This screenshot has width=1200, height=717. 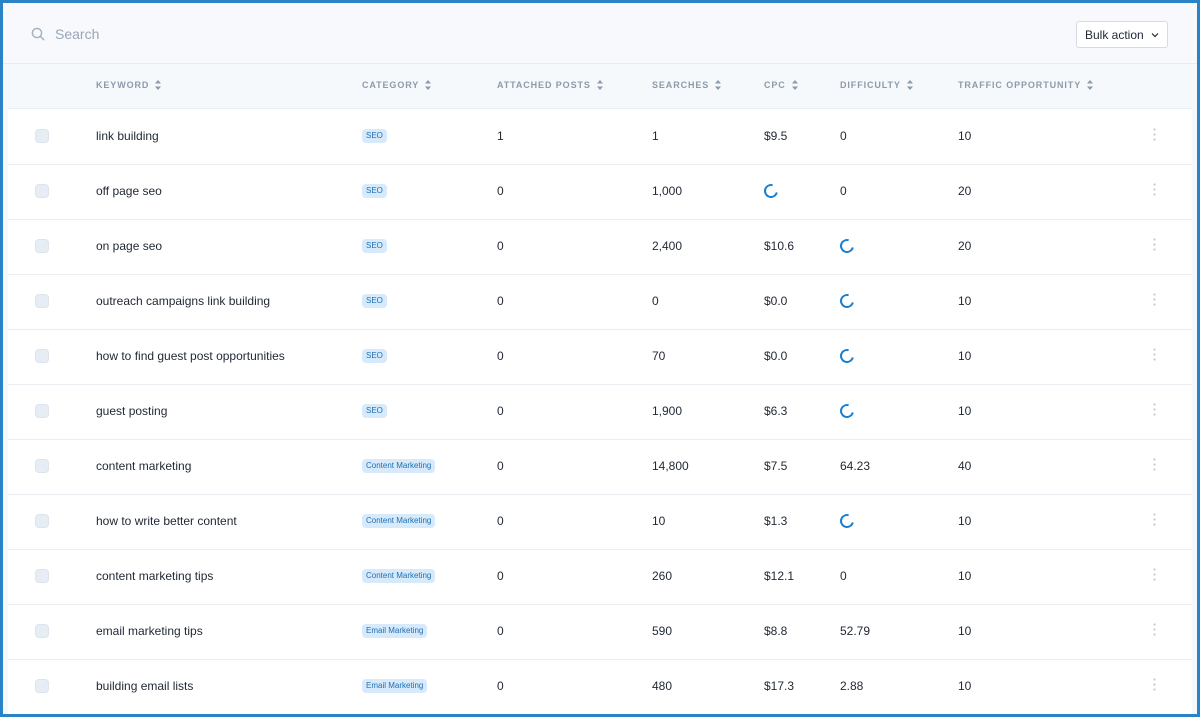 I want to click on searches-cell: 590, so click(x=662, y=631).